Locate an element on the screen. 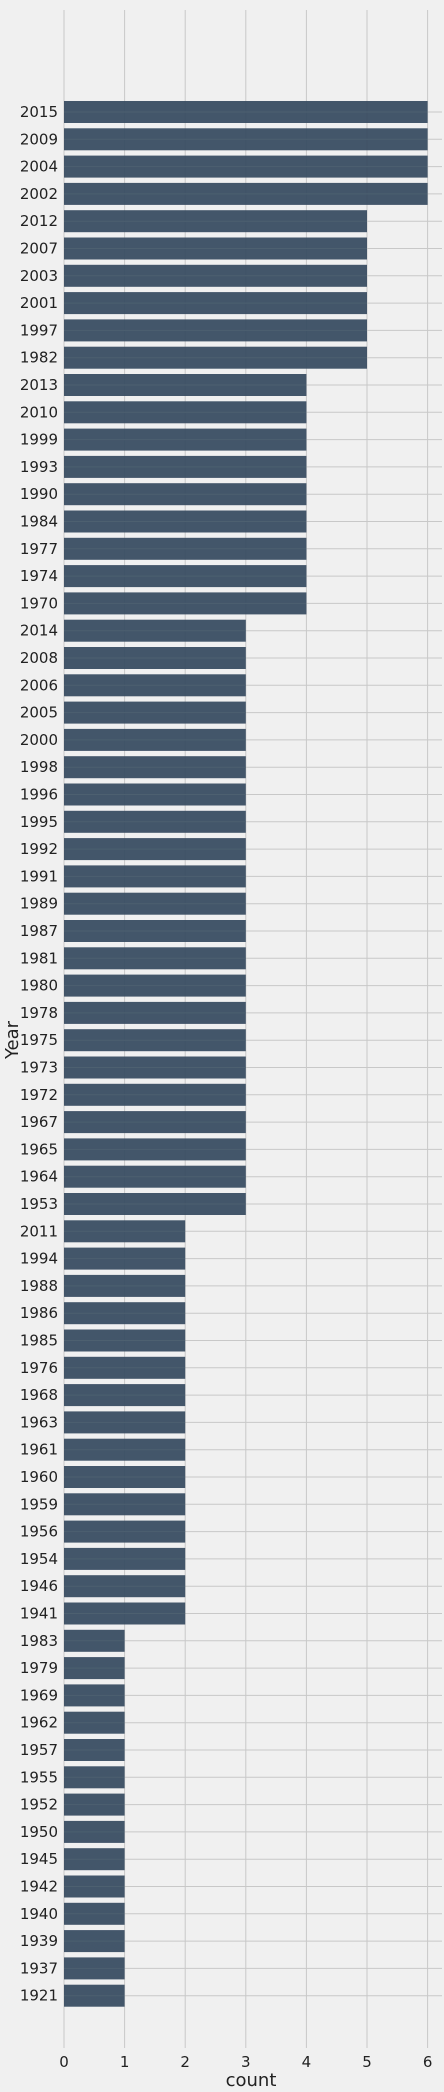 The image size is (444, 2092). y-tick-label: 2010 is located at coordinates (39, 412).